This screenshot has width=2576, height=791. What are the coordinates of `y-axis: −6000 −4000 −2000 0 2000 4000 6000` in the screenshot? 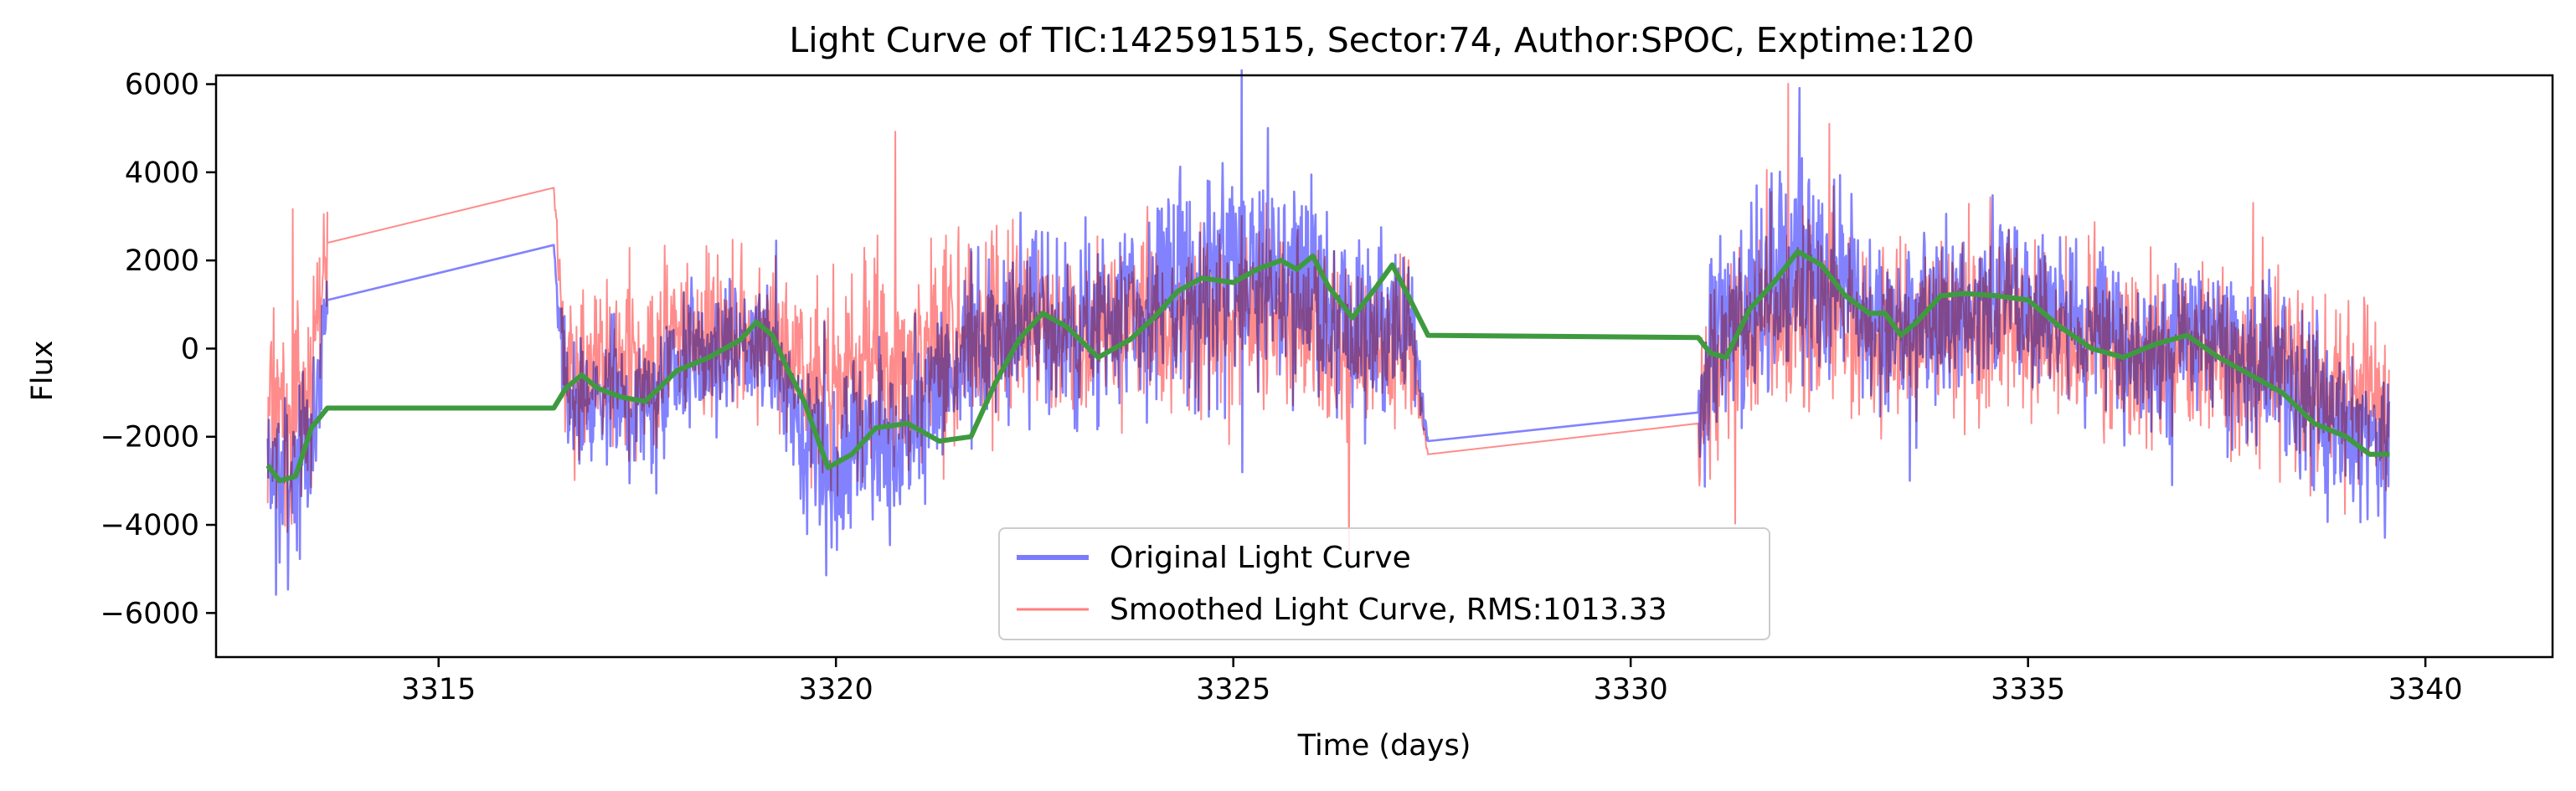 It's located at (158, 349).